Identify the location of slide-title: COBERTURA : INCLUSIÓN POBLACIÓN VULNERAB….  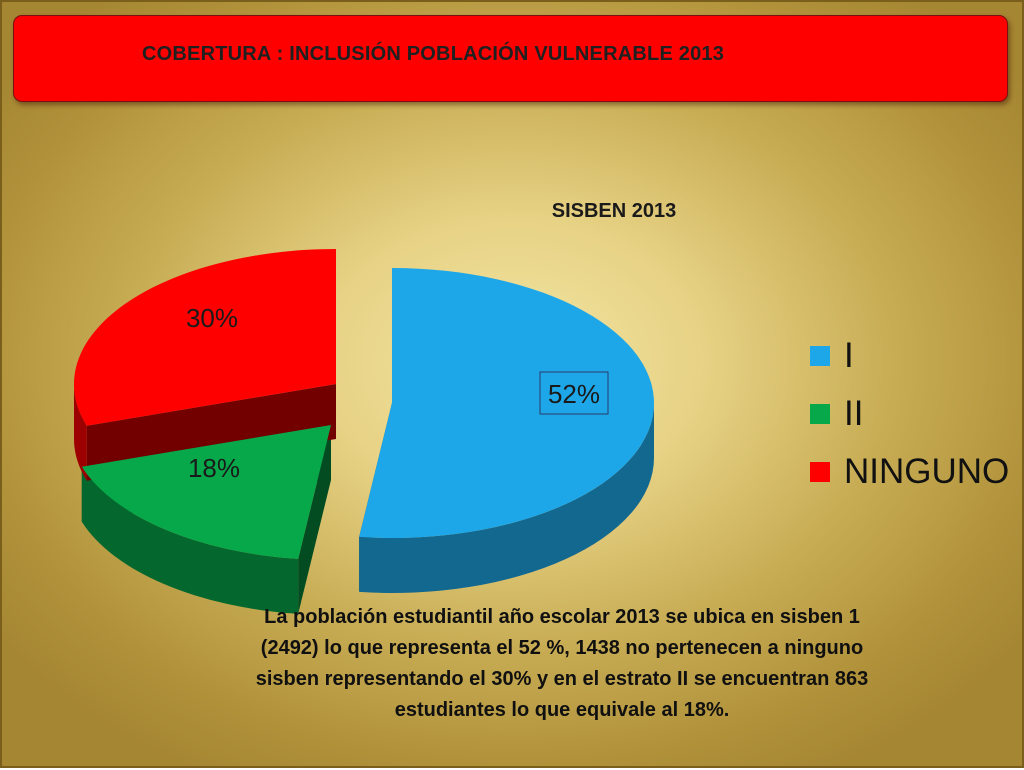
(433, 54).